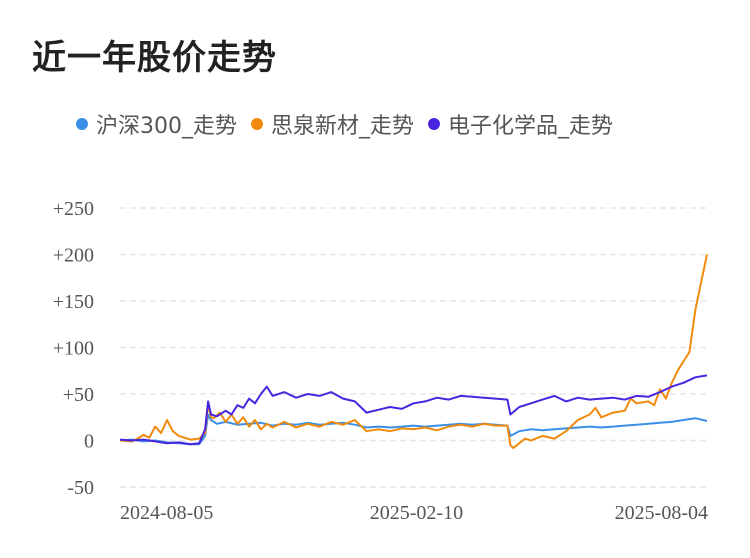  Describe the element at coordinates (413, 410) in the screenshot. I see `series-line-electronic-chemicals` at that location.